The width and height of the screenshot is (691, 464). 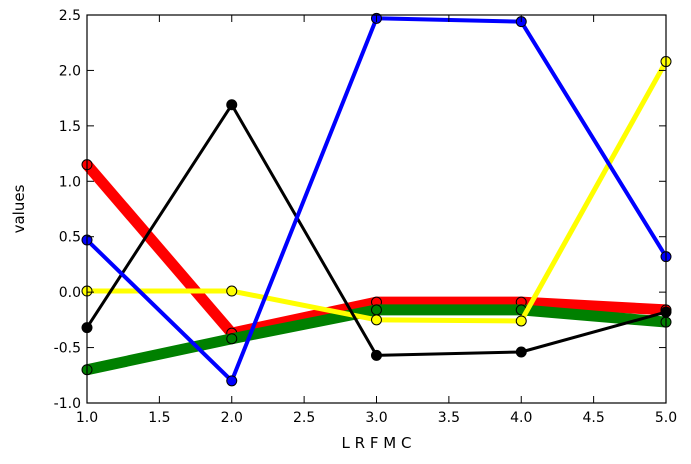 What do you see at coordinates (666, 418) in the screenshot?
I see `x-tick-label: 5.0` at bounding box center [666, 418].